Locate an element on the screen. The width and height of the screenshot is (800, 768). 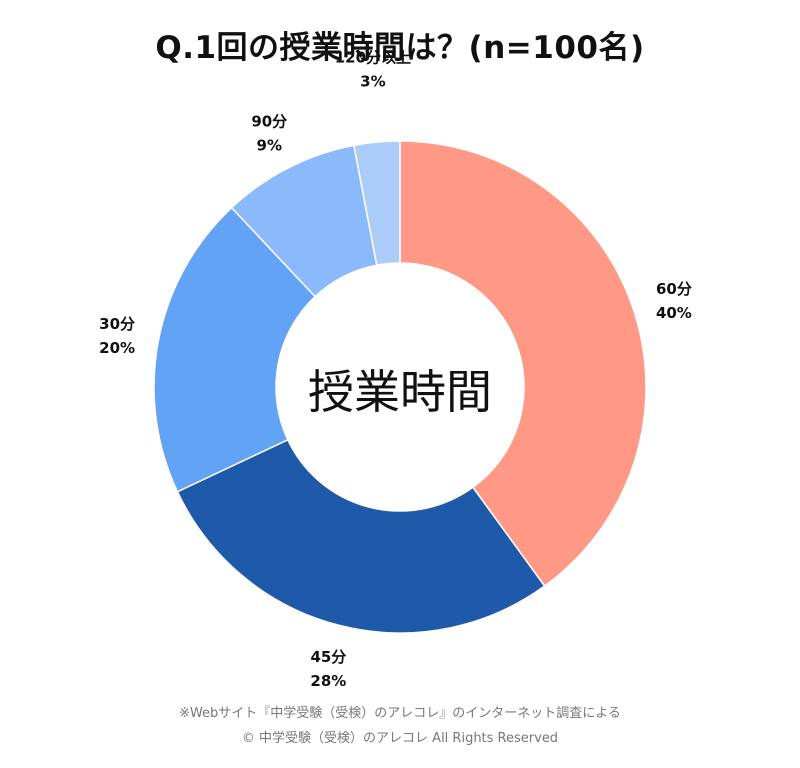
slice-label-0: 60分 is located at coordinates (674, 289).